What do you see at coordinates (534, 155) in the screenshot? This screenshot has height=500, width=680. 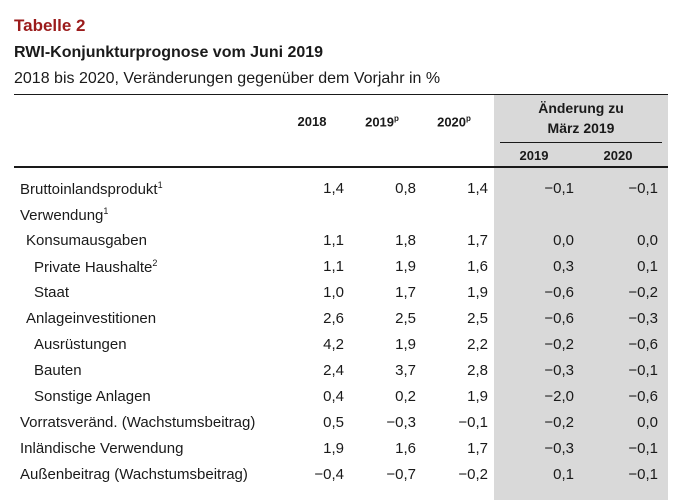 I see `col-header-change-2019: 2019` at bounding box center [534, 155].